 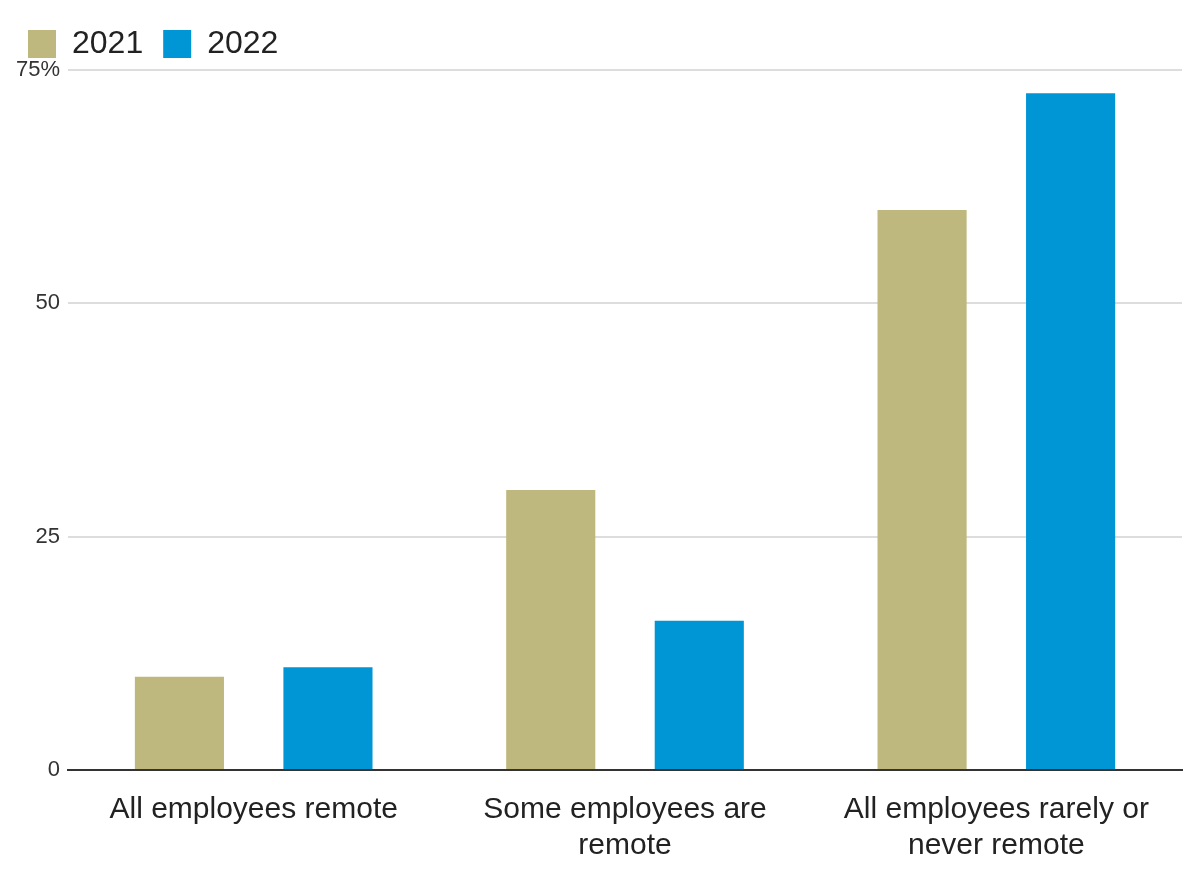 I want to click on x-tick-label: All employees rarely or never remote, so click(x=996, y=826).